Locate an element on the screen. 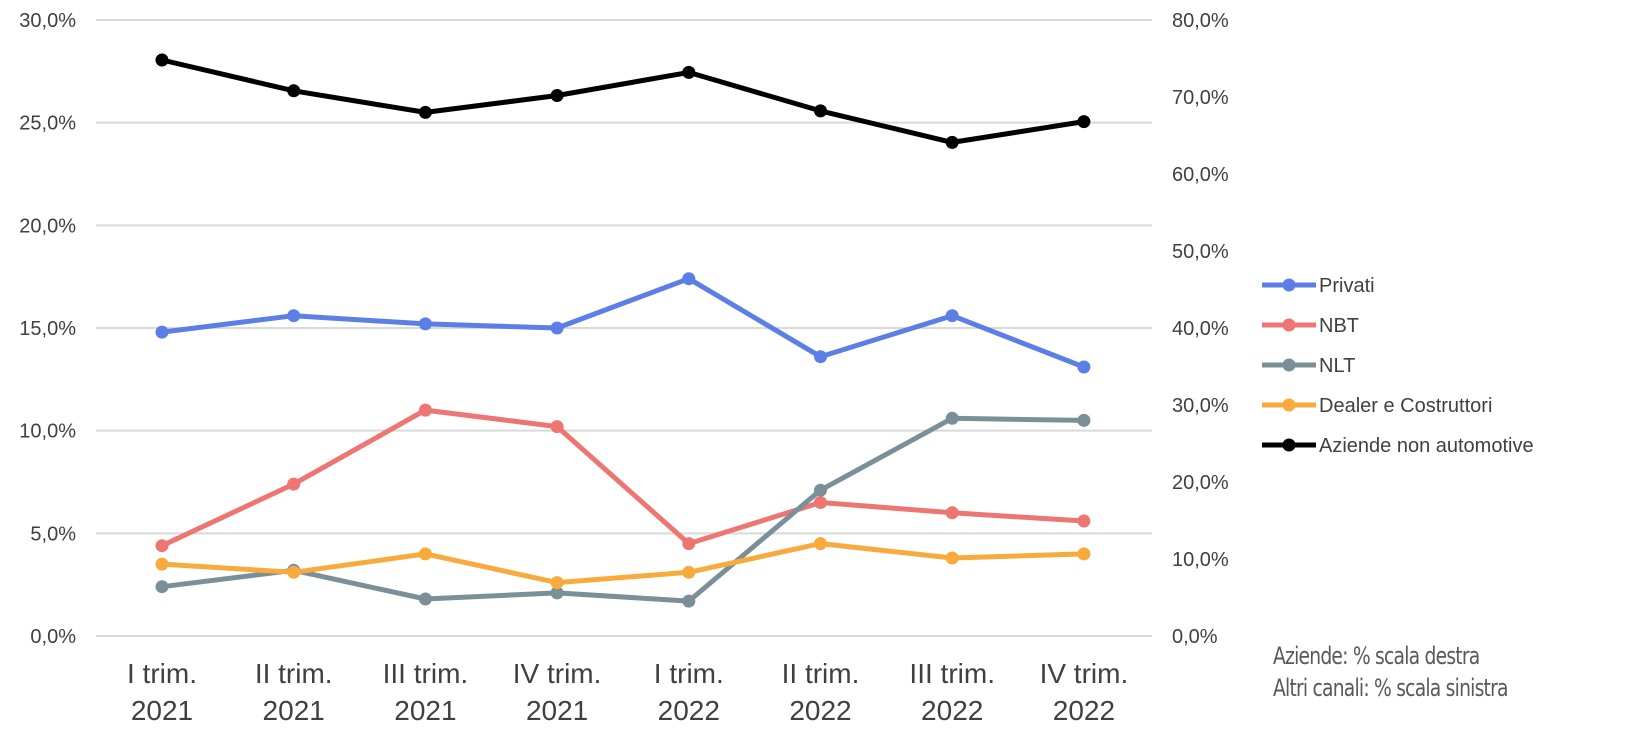 This screenshot has width=1641, height=755. right-tick-label: 60,0% is located at coordinates (1200, 175).